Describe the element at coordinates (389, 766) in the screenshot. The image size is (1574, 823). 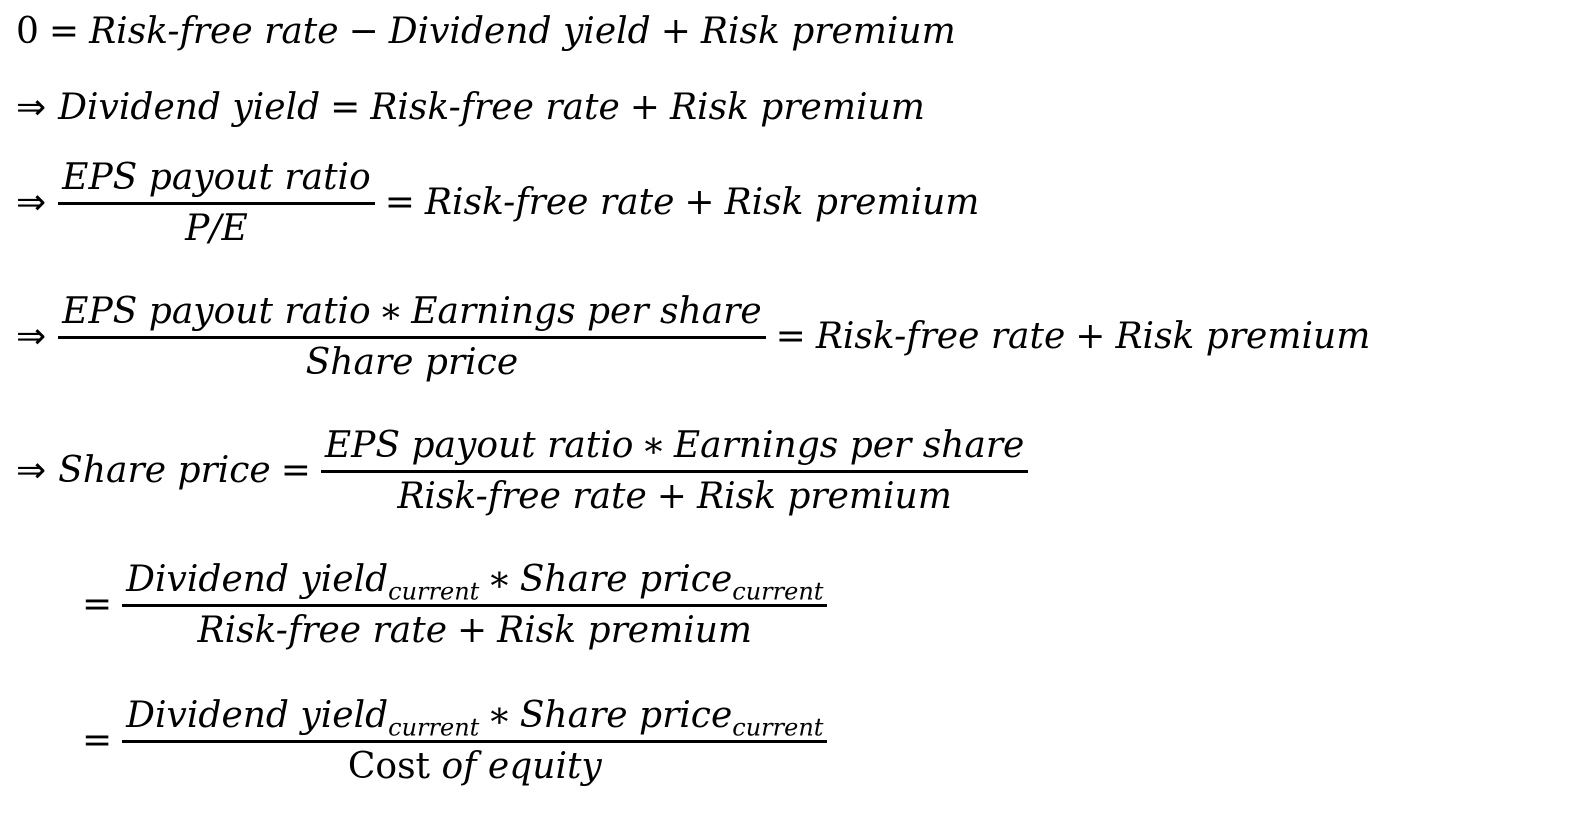
I see `cost-term: Cost` at that location.